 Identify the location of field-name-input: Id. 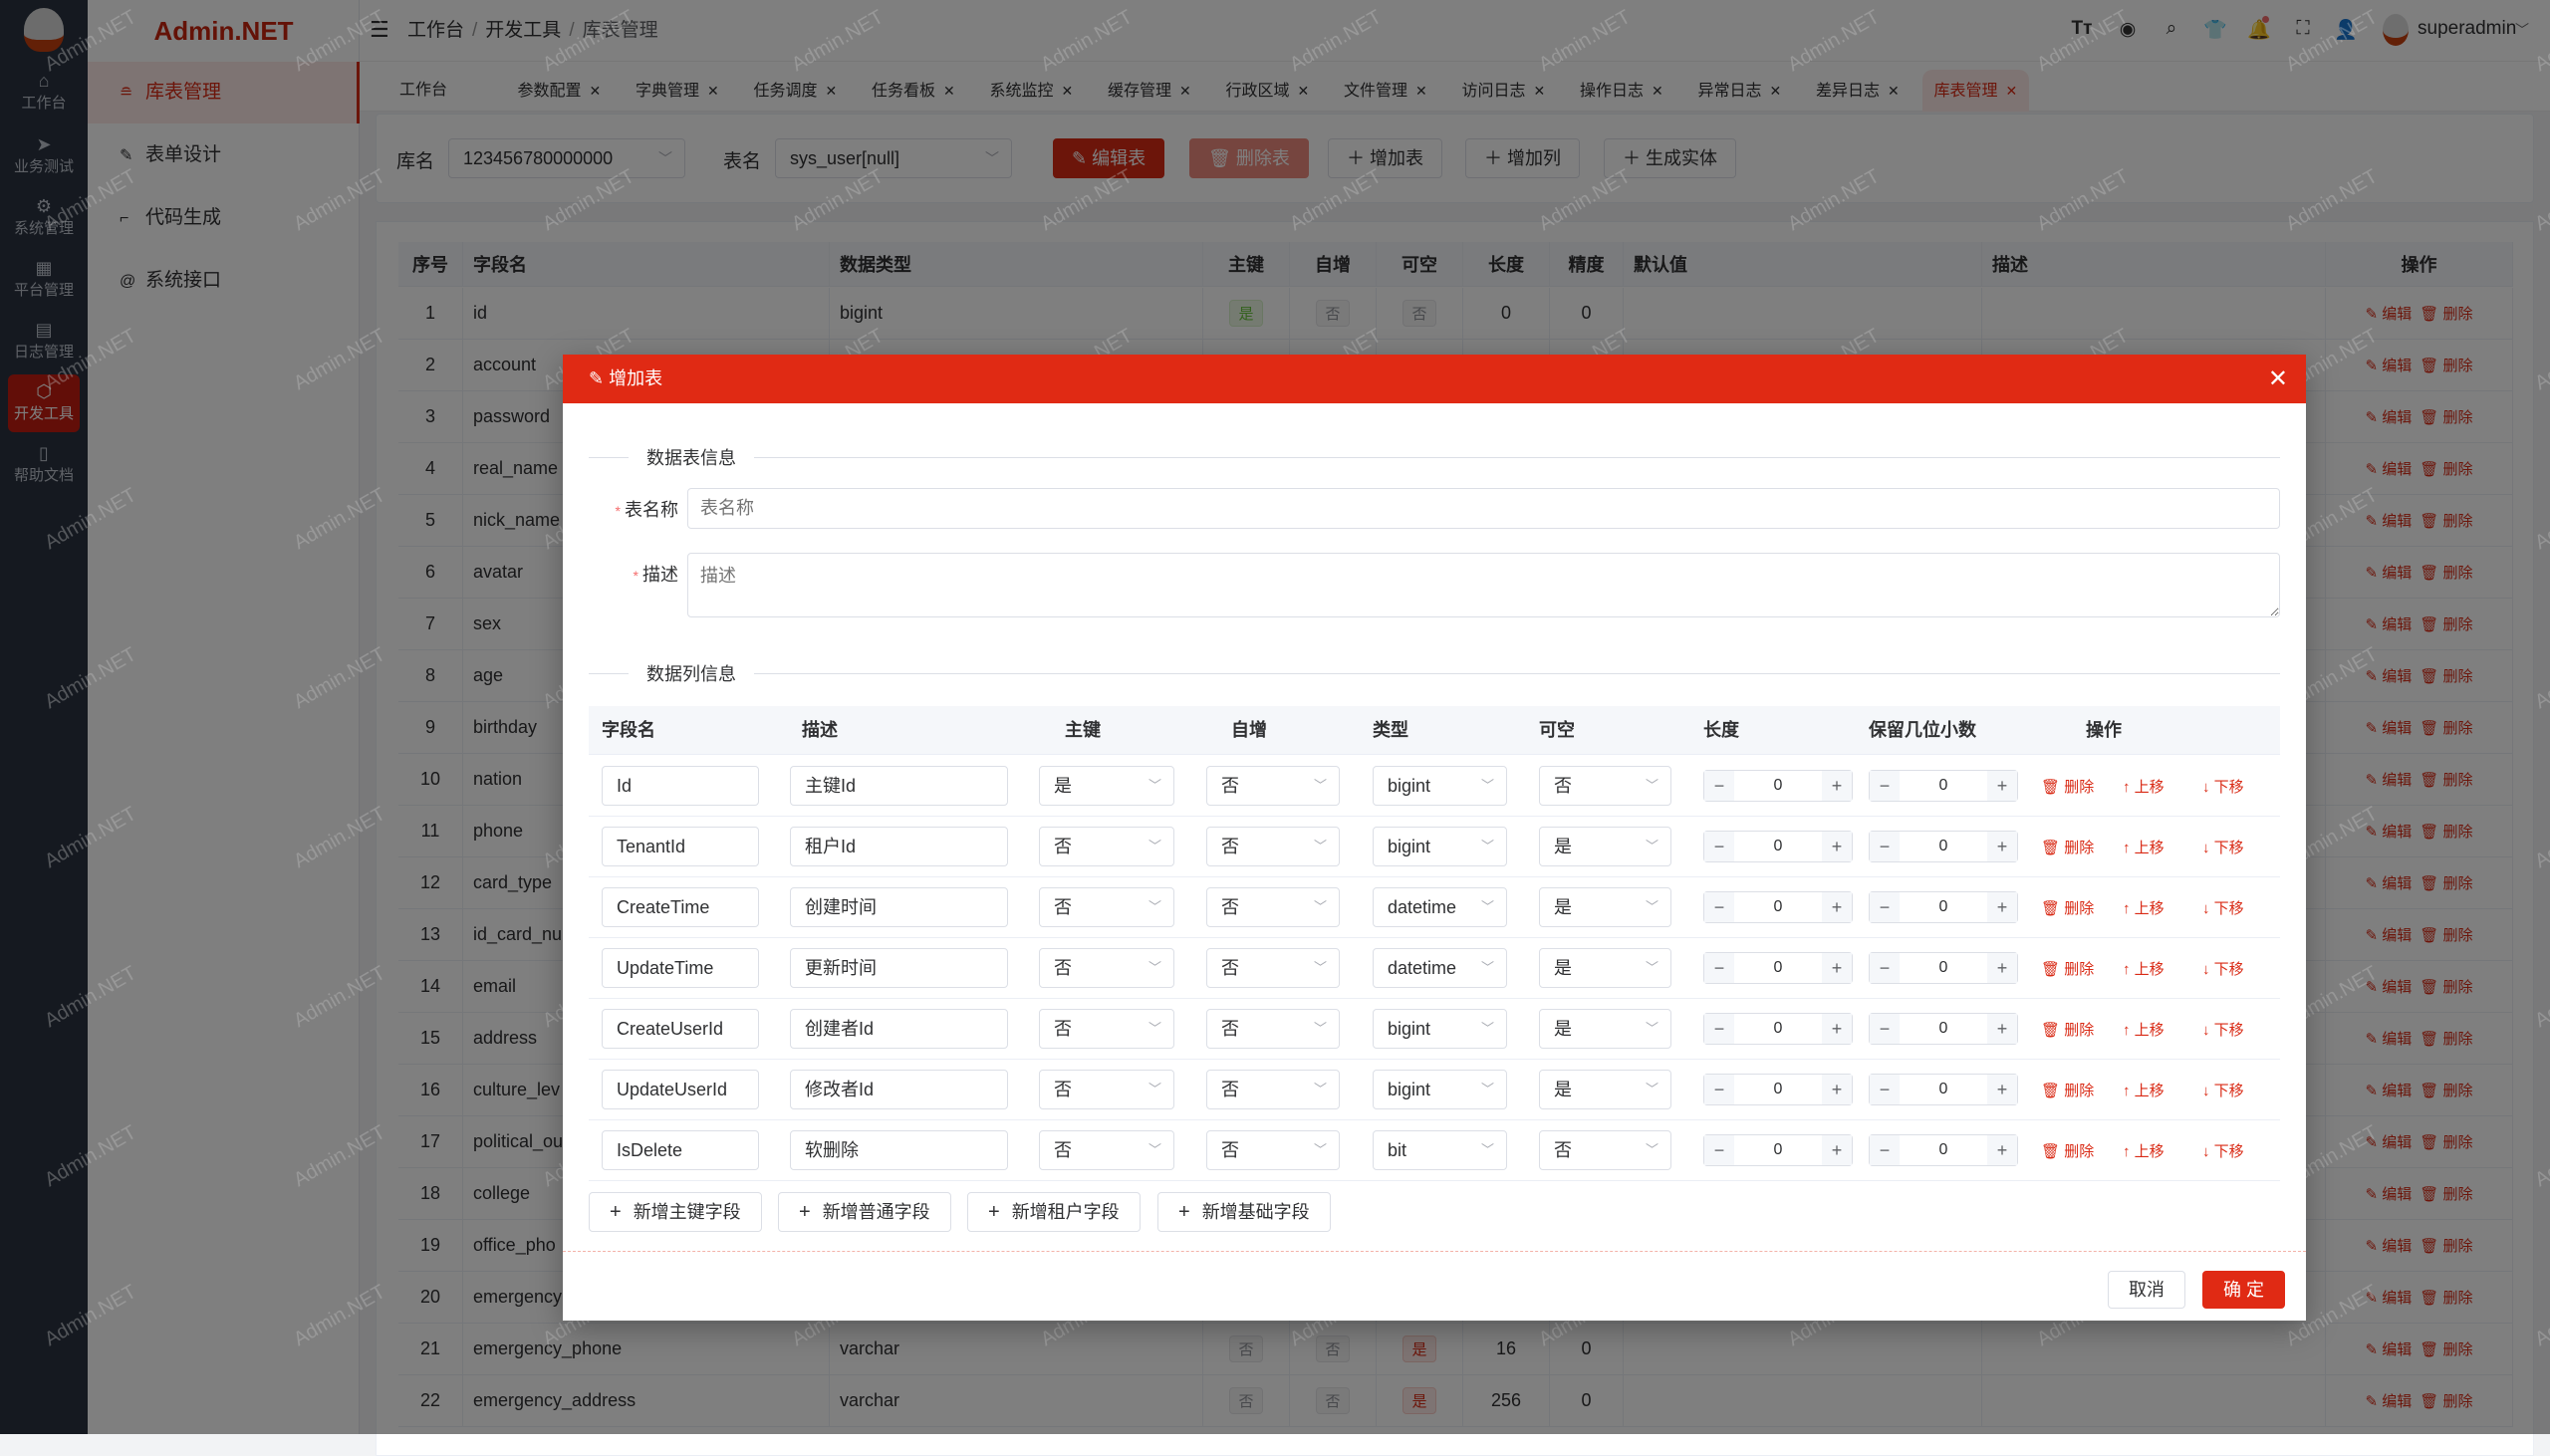
(680, 786).